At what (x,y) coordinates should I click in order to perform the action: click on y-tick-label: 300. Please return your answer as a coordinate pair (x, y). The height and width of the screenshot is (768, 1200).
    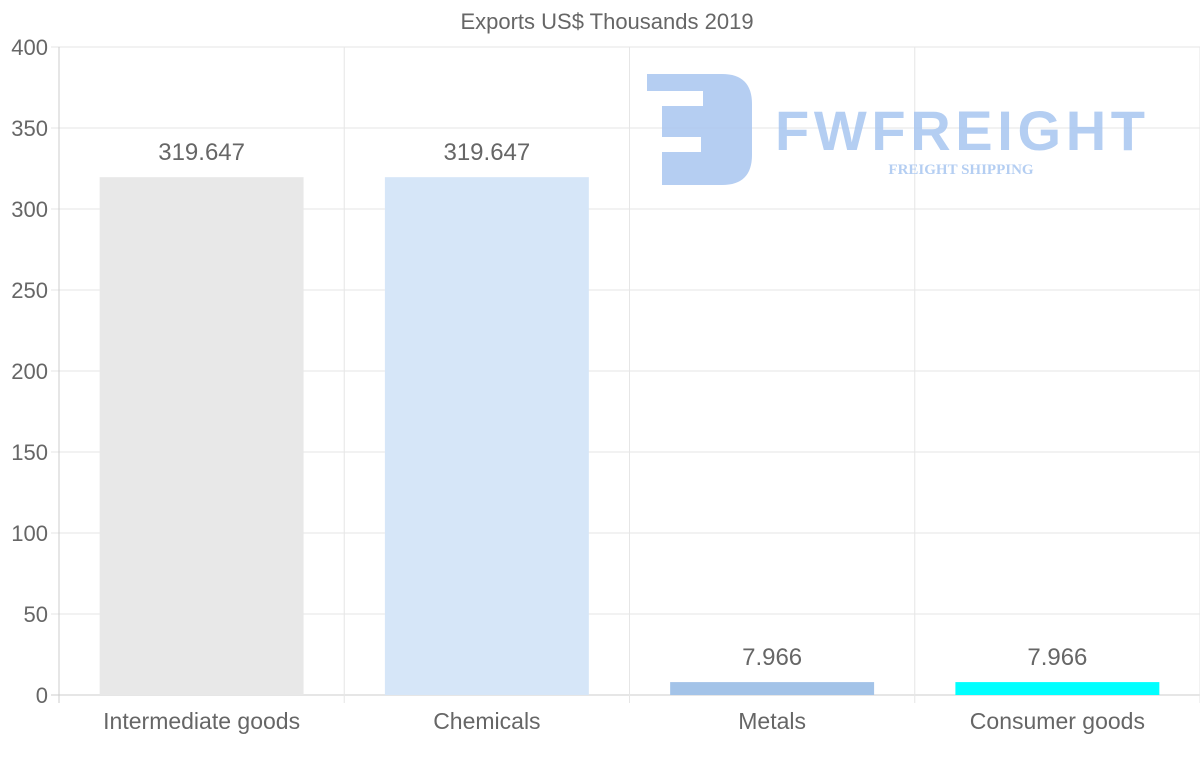
    Looking at the image, I should click on (29, 209).